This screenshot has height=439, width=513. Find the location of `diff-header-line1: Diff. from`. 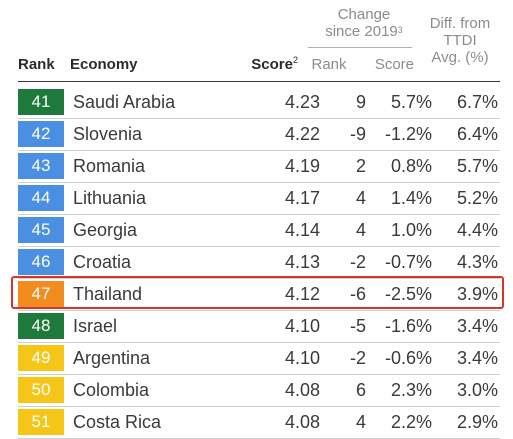

diff-header-line1: Diff. from is located at coordinates (460, 23).